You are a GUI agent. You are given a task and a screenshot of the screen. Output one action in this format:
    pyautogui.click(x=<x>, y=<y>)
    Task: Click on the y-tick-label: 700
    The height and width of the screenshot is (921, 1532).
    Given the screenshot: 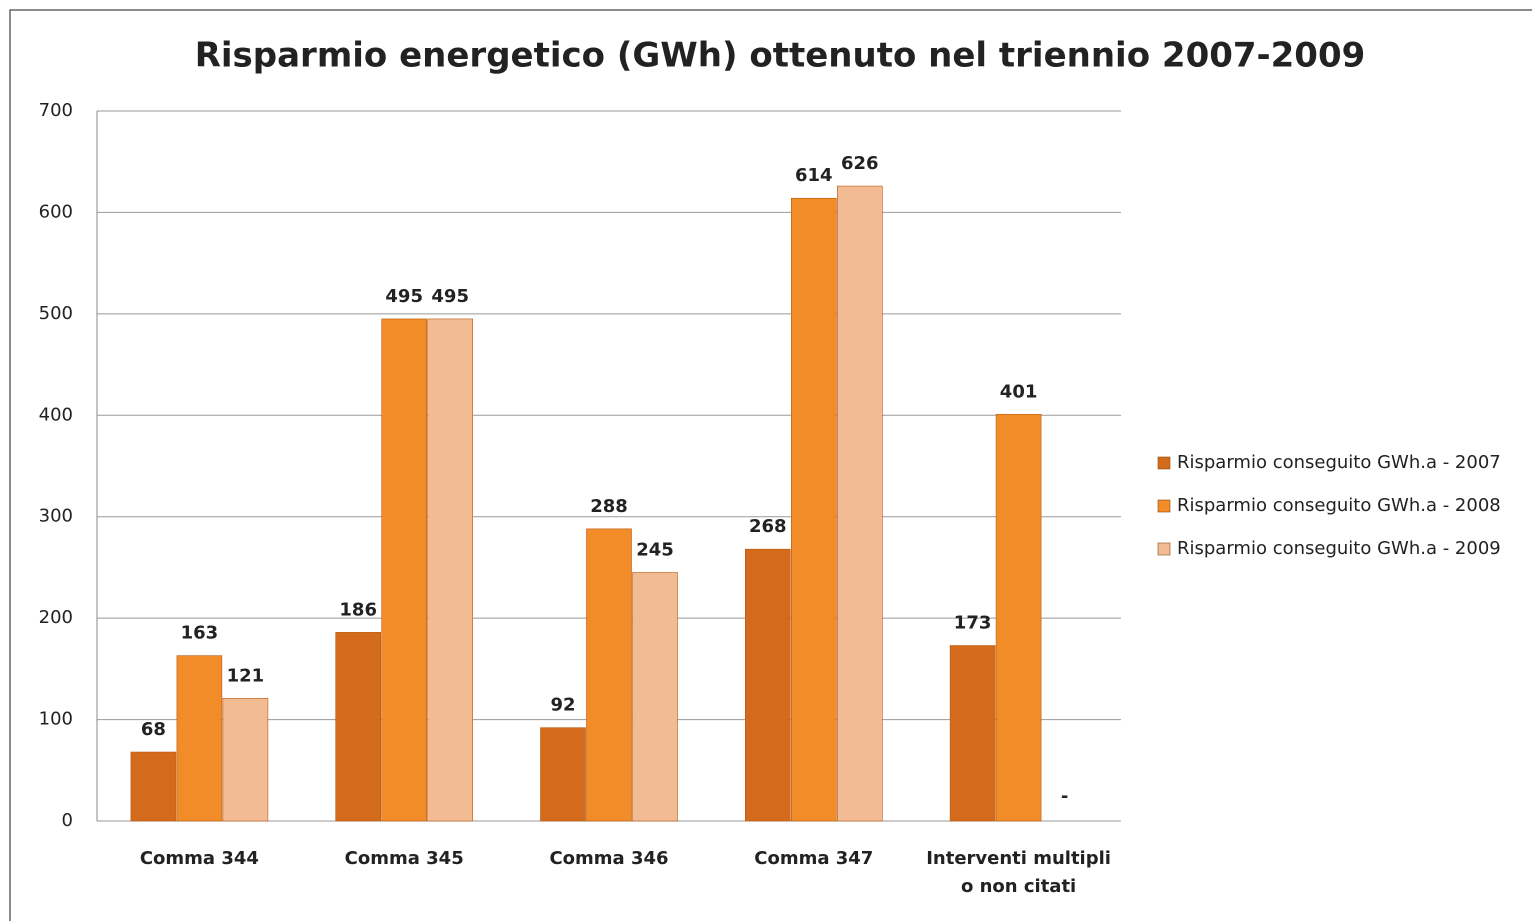 What is the action you would take?
    pyautogui.click(x=56, y=110)
    